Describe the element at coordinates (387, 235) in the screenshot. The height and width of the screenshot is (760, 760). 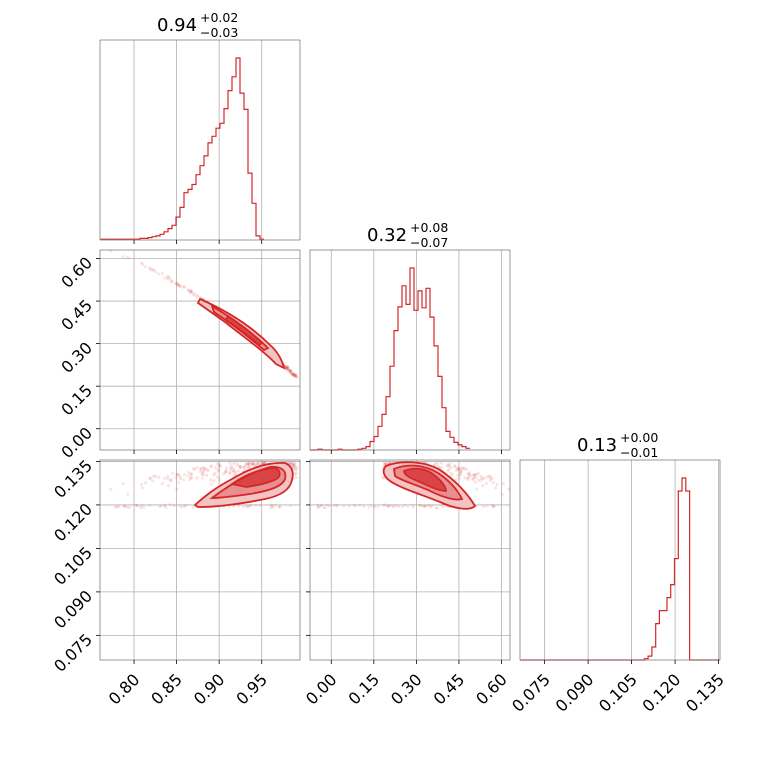
I see `title-param-2: 0.32` at that location.